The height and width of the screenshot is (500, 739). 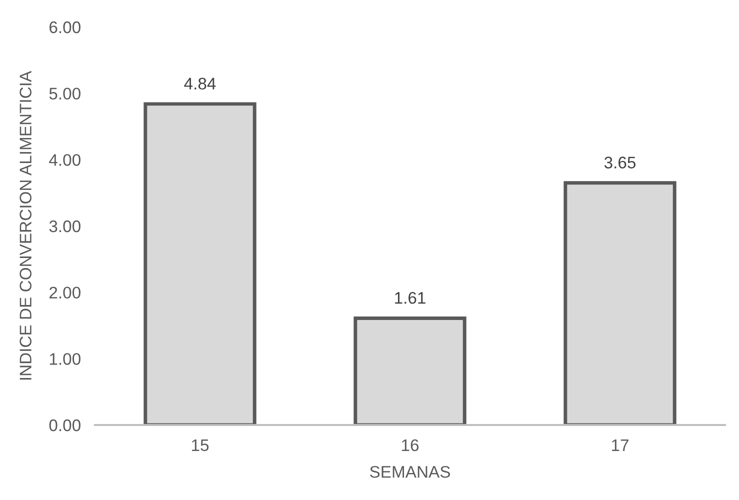 What do you see at coordinates (26, 225) in the screenshot?
I see `y-axis-title: INDICE DE CONVERCION ALIMENTICIA` at bounding box center [26, 225].